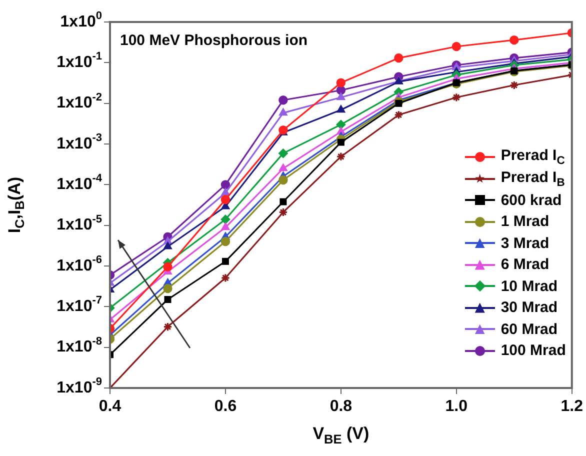  What do you see at coordinates (225, 407) in the screenshot?
I see `x-tick-label: 0.6` at bounding box center [225, 407].